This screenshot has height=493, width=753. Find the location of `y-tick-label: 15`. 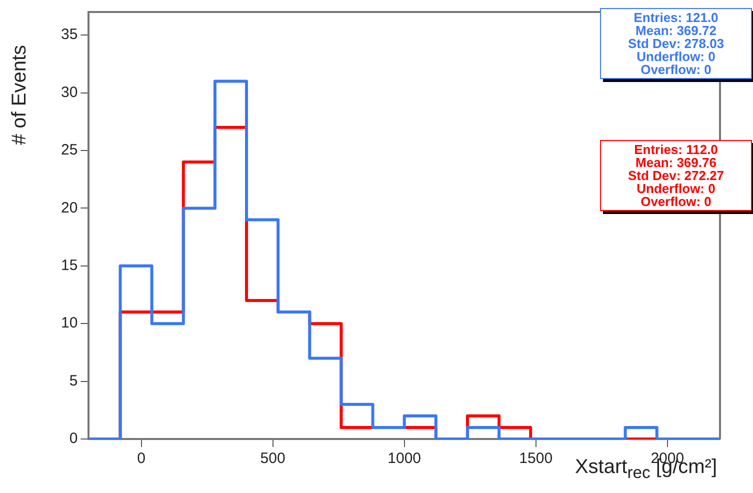

y-tick-label: 15 is located at coordinates (69, 265).